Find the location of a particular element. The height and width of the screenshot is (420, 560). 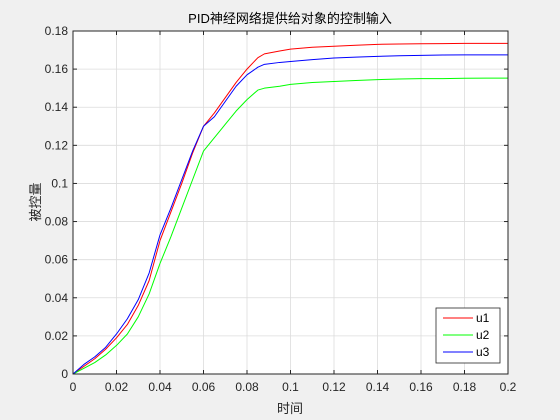

x-tick-label: 0.12 is located at coordinates (334, 387).